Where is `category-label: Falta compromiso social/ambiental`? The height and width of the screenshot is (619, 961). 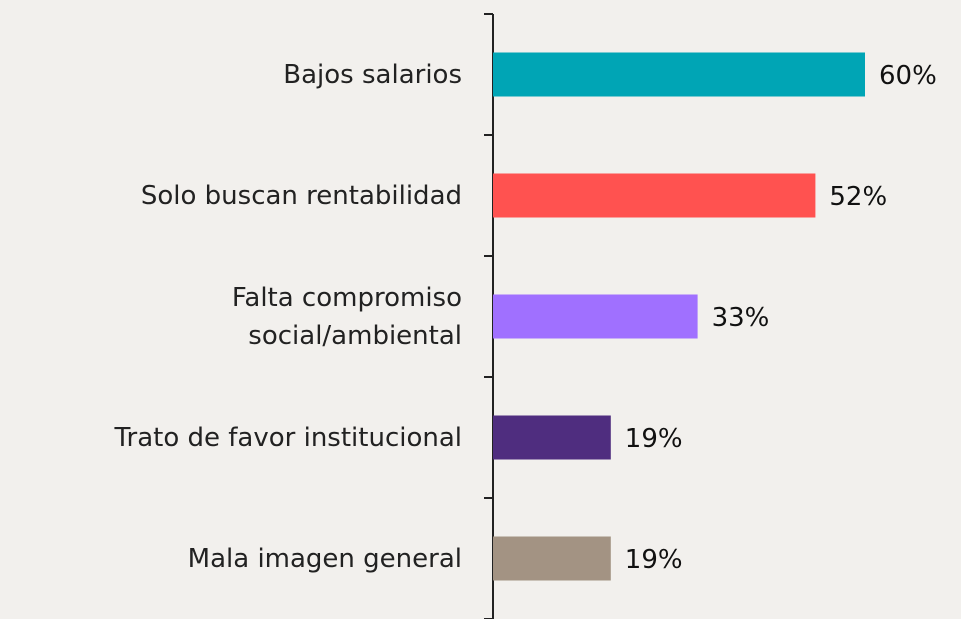 category-label: Falta compromiso social/ambiental is located at coordinates (346, 316).